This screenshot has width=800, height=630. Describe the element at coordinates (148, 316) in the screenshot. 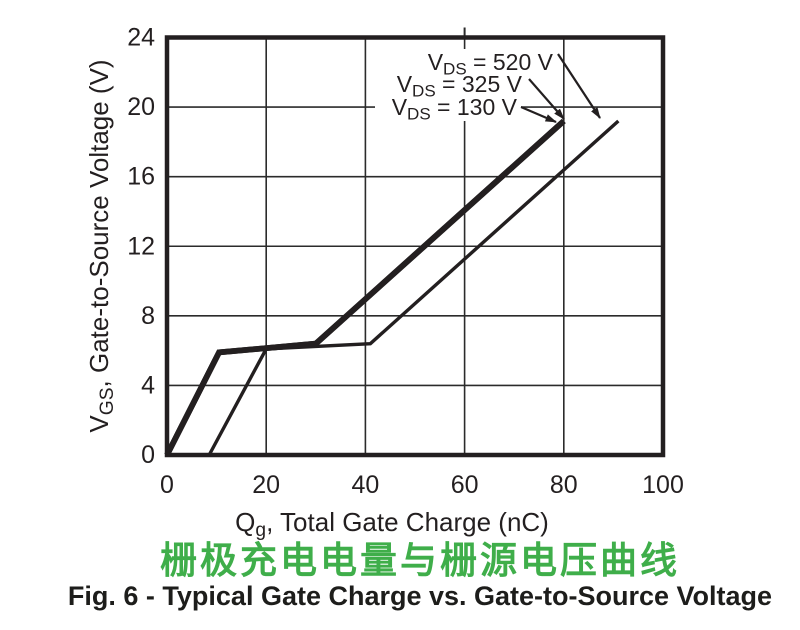

I see `y-tick-label: 8` at that location.